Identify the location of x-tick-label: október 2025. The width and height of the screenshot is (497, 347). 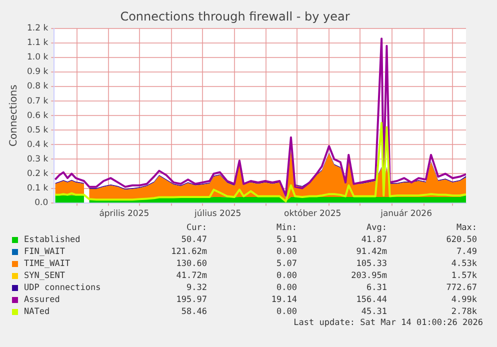
(313, 214).